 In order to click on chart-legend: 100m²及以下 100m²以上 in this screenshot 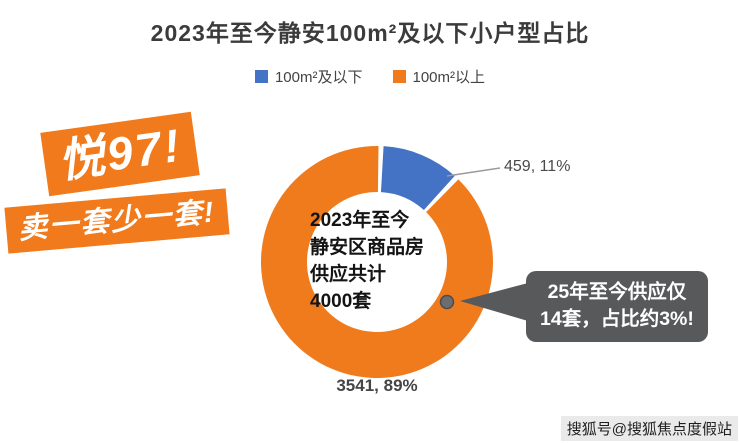, I will do `click(370, 76)`.